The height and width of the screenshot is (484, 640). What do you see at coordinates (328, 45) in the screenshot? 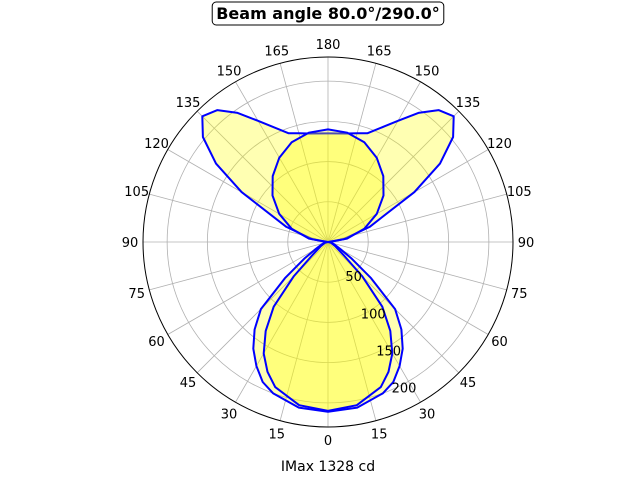
I see `theta-tick-label: 180` at bounding box center [328, 45].